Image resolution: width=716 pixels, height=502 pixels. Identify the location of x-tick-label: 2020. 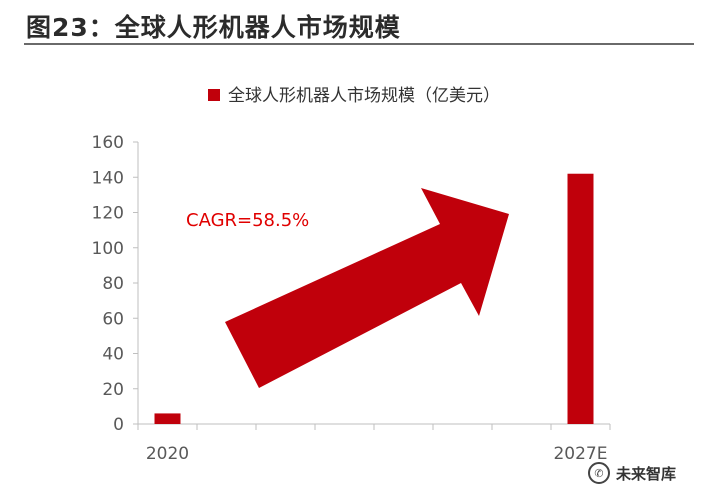
(167, 454).